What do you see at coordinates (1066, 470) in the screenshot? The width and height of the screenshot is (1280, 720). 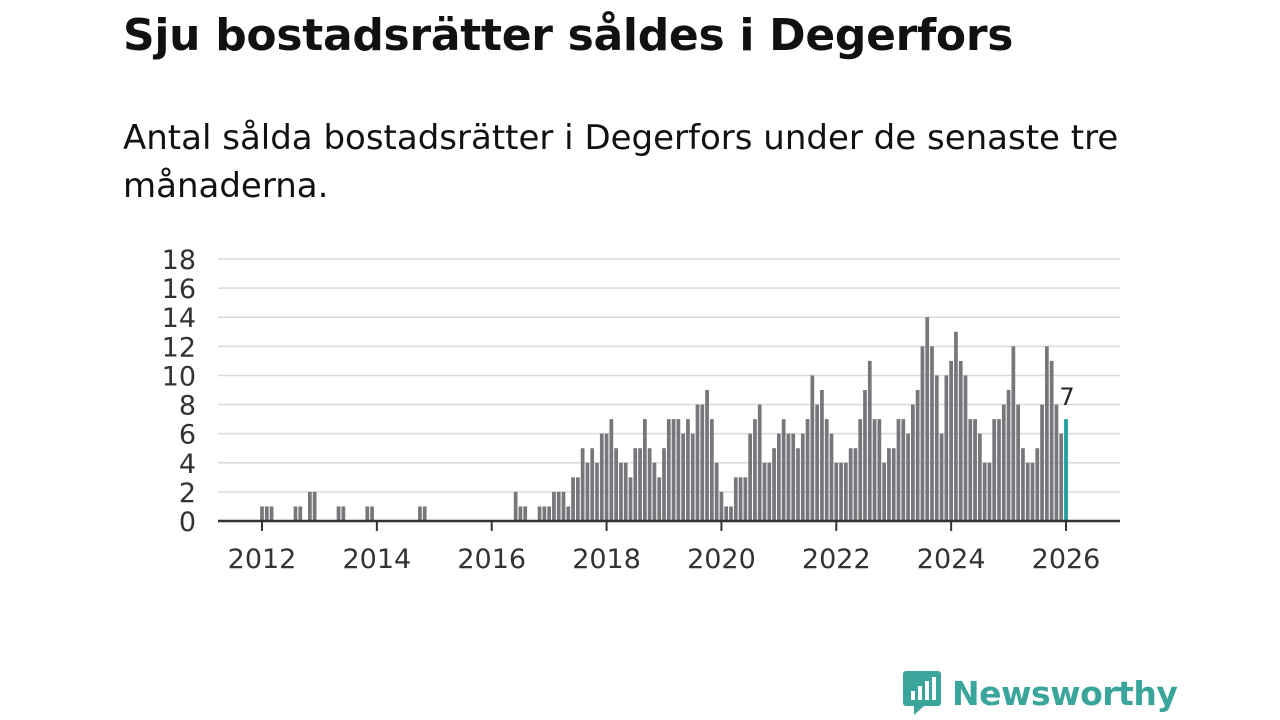 I see `bar-highlight` at bounding box center [1066, 470].